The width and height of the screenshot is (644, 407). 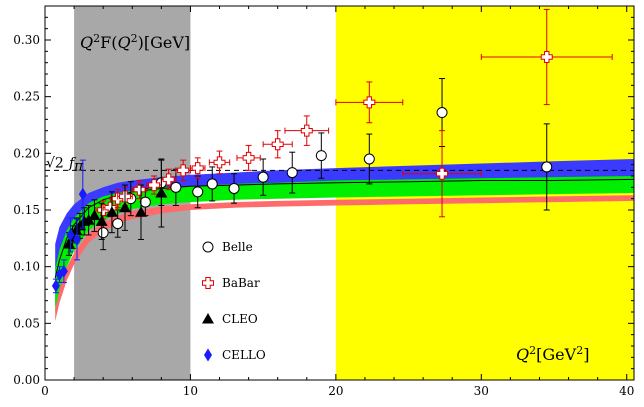 What do you see at coordinates (240, 319) in the screenshot?
I see `legend-label-cleo: CLEO` at bounding box center [240, 319].